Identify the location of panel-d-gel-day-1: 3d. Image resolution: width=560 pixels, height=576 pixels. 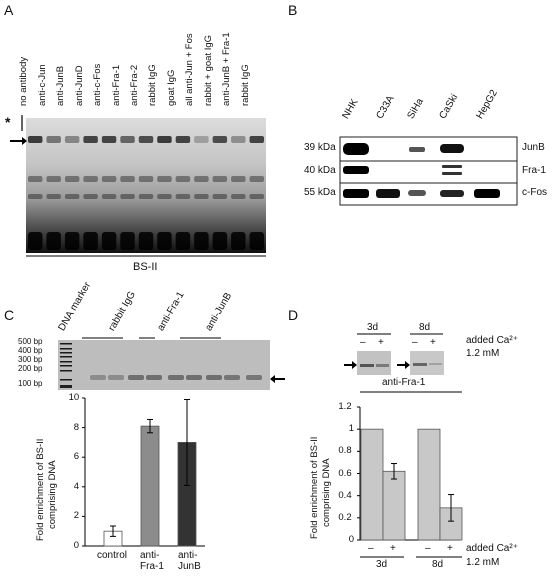
(373, 327).